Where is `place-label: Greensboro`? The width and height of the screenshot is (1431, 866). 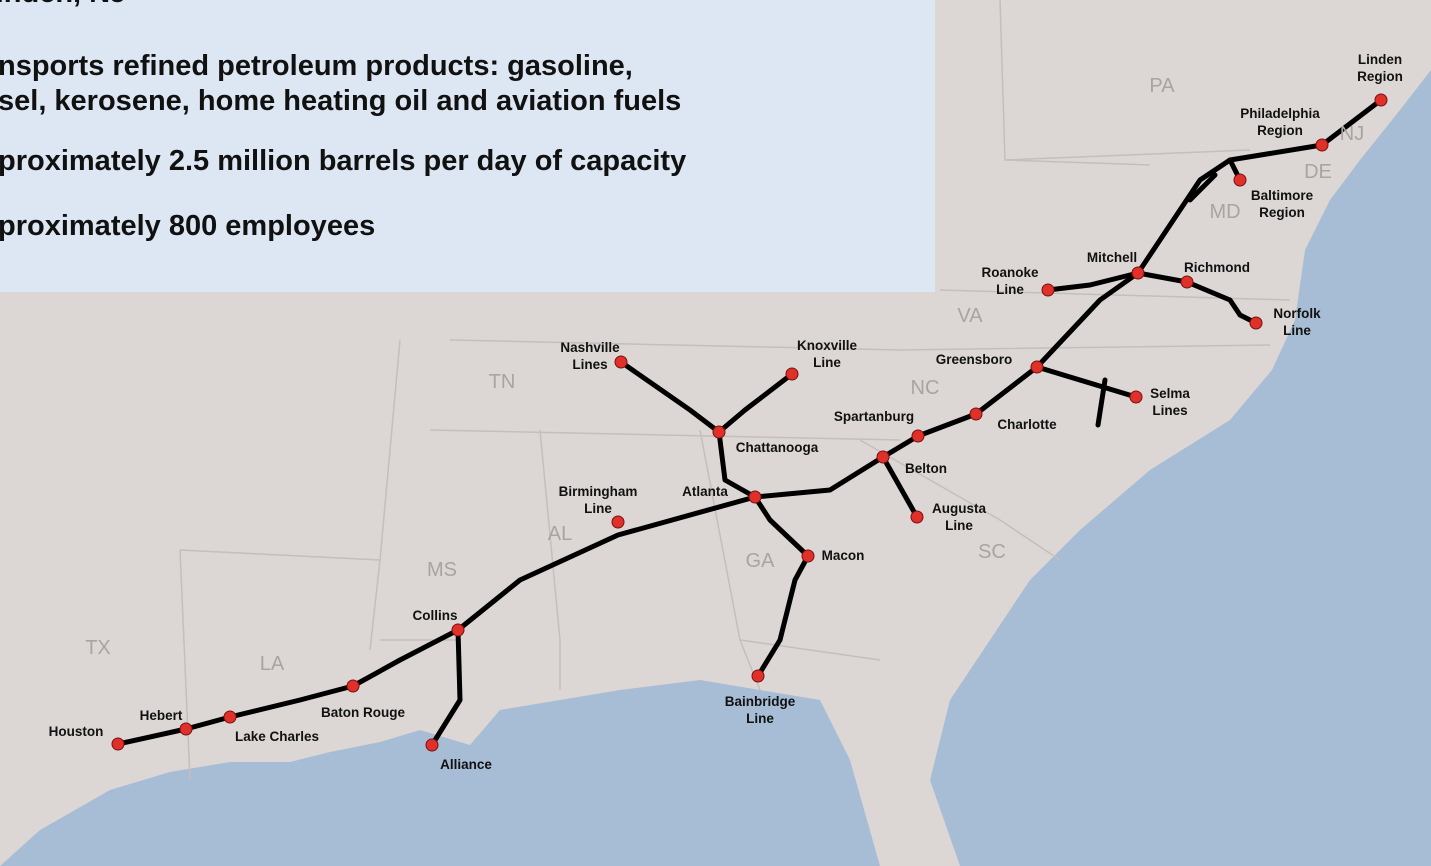 place-label: Greensboro is located at coordinates (974, 359).